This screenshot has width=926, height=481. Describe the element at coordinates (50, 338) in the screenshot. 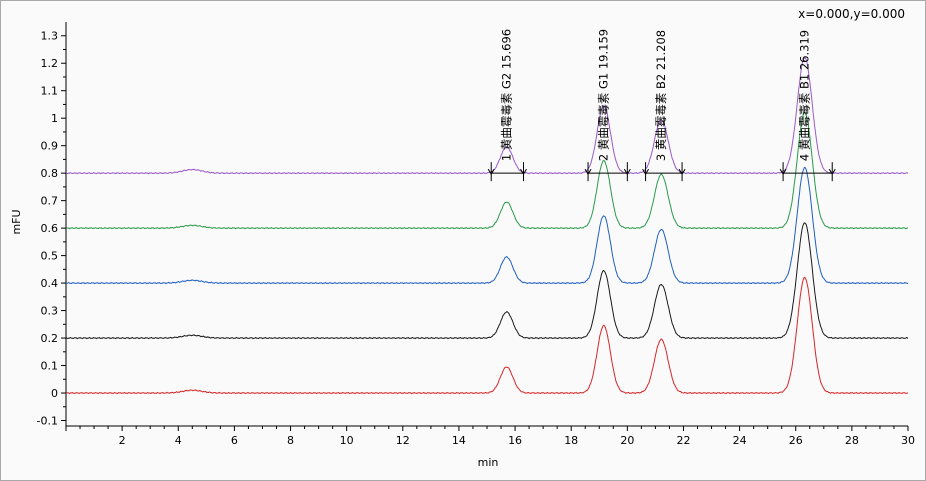

I see `y-tick-label: 0.2` at that location.